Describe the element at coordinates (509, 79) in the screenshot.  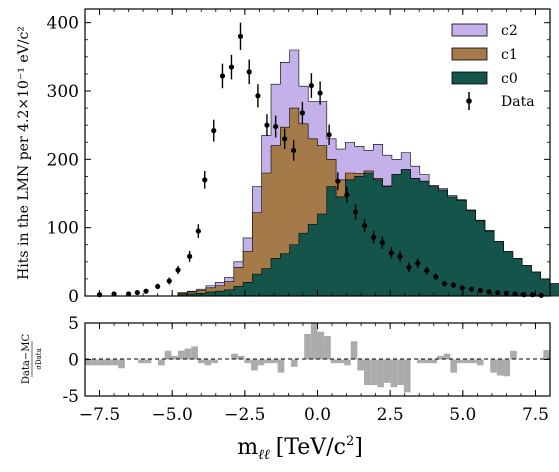
I see `legend-label-c0: c0` at that location.